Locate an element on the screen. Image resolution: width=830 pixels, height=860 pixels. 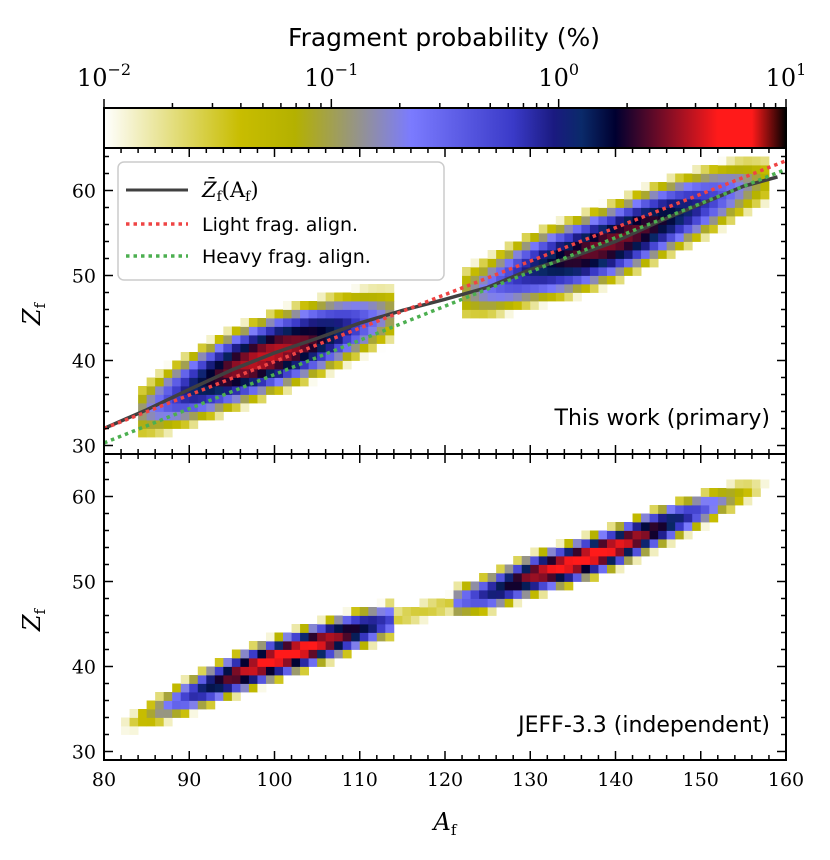
ylabel-bottom: Zf is located at coordinates (33, 619).